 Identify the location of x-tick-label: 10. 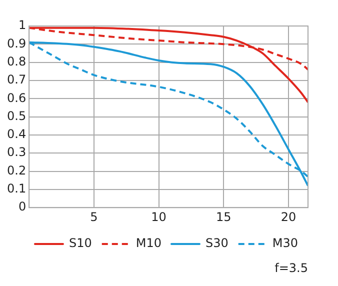
(158, 217).